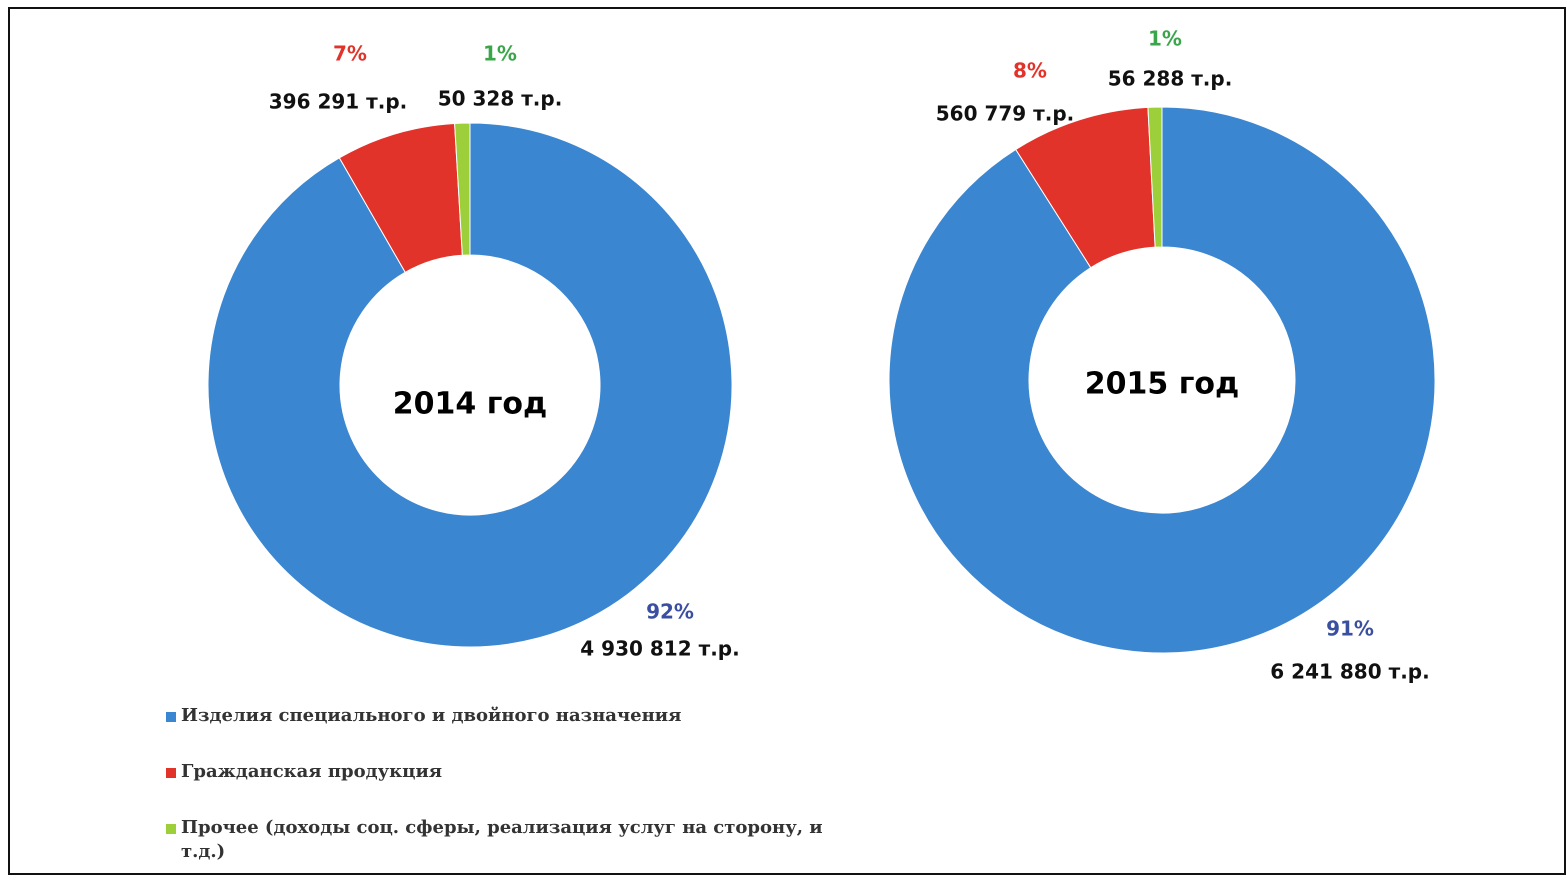 Image resolution: width=1567 pixels, height=896 pixels. Describe the element at coordinates (1350, 629) in the screenshot. I see `percent-label: 91%` at that location.